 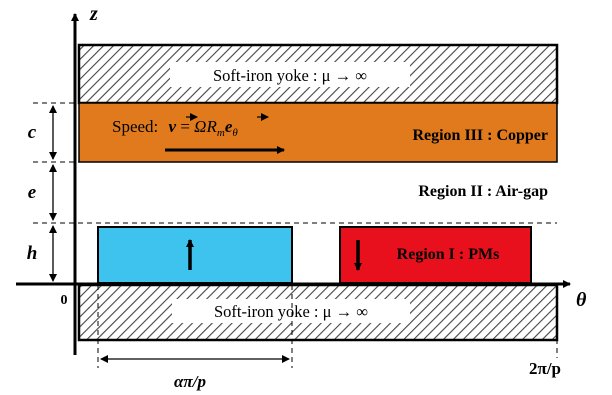 I want to click on theta-axis-label: θ, so click(x=581, y=300).